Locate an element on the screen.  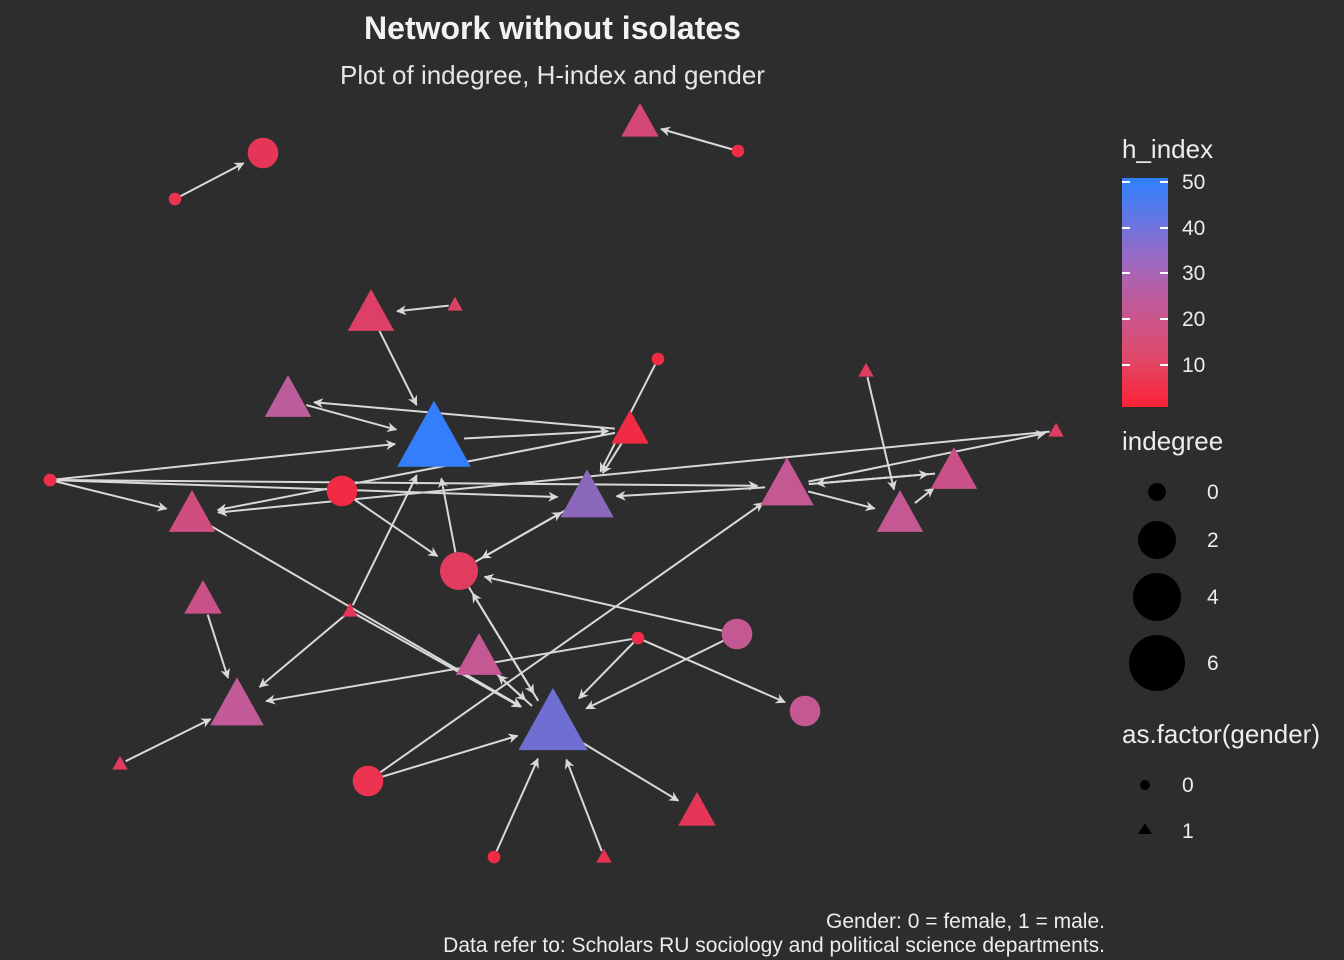
gender-legend-title: as.factor(gender) is located at coordinates (1221, 734).